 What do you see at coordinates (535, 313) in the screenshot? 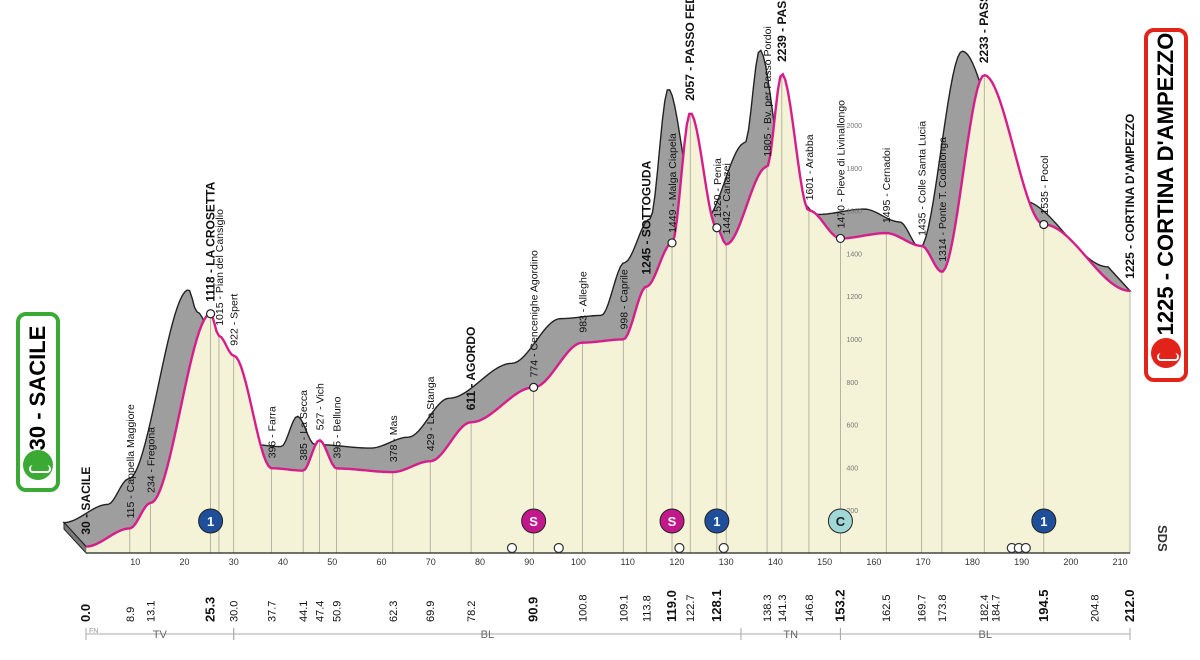
I see `town-label: 774 - Cencenighe Agordino` at bounding box center [535, 313].